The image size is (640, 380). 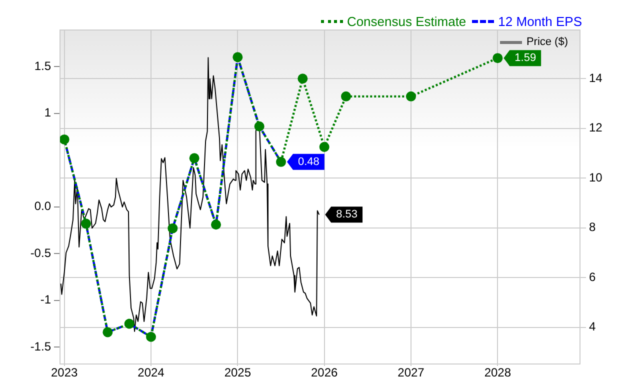 What do you see at coordinates (151, 373) in the screenshot?
I see `x-tick-label: 2024` at bounding box center [151, 373].